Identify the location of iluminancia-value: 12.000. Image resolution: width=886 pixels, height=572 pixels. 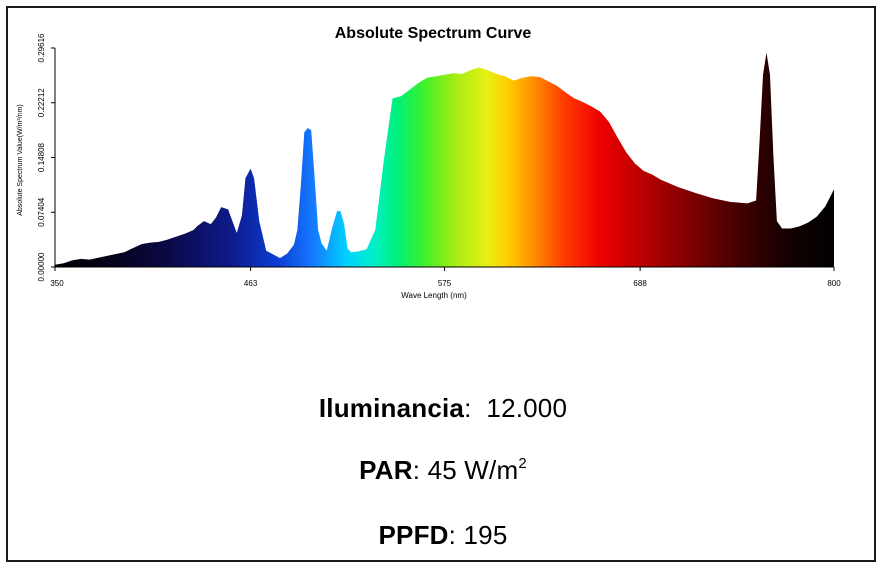
(527, 408).